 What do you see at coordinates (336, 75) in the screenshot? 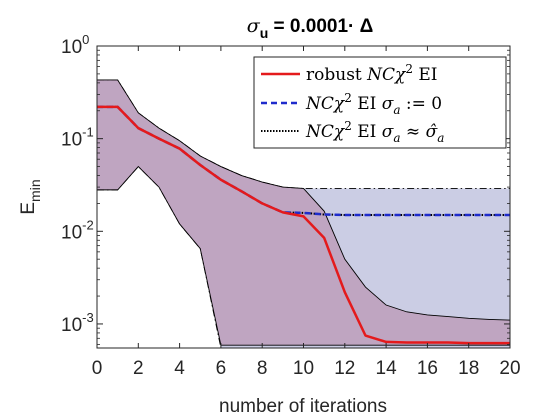
I see `legend-robust-p1: robust` at bounding box center [336, 75].